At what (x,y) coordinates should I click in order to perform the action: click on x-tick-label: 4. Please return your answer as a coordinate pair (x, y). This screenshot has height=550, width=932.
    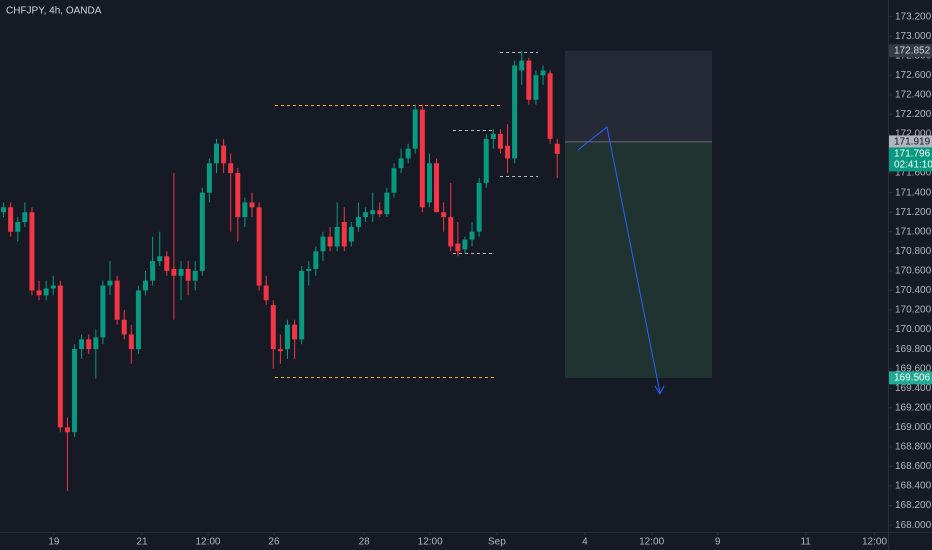
    Looking at the image, I should click on (585, 542).